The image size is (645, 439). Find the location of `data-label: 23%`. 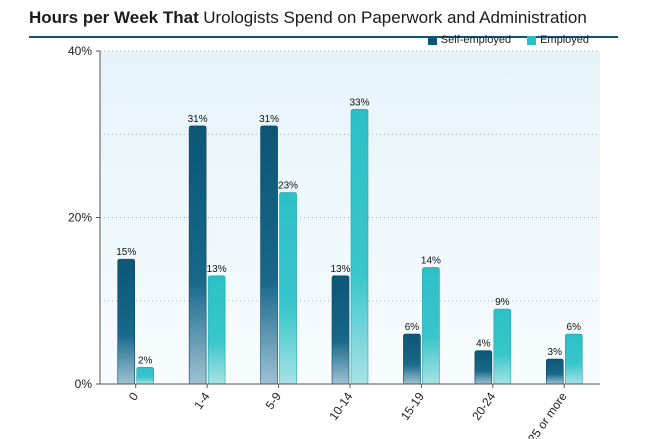

data-label: 23% is located at coordinates (288, 186).